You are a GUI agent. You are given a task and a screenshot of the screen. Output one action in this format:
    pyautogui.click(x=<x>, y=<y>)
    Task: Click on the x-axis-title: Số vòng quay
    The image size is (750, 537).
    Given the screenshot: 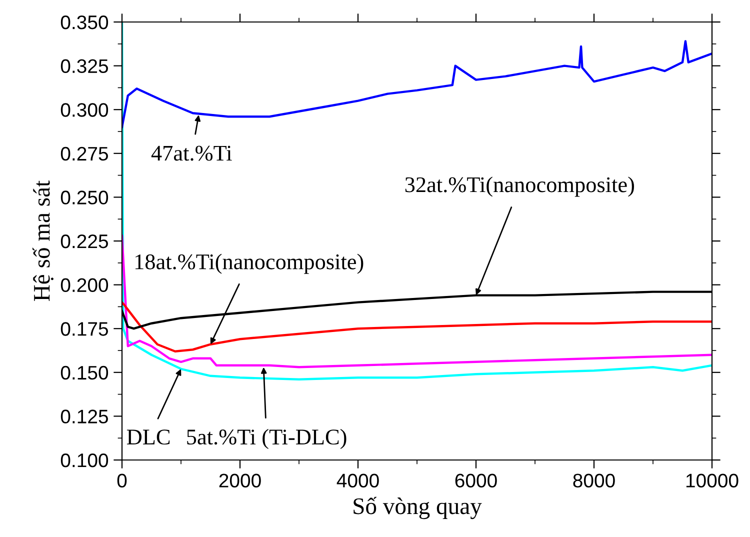 What is the action you would take?
    pyautogui.click(x=418, y=508)
    